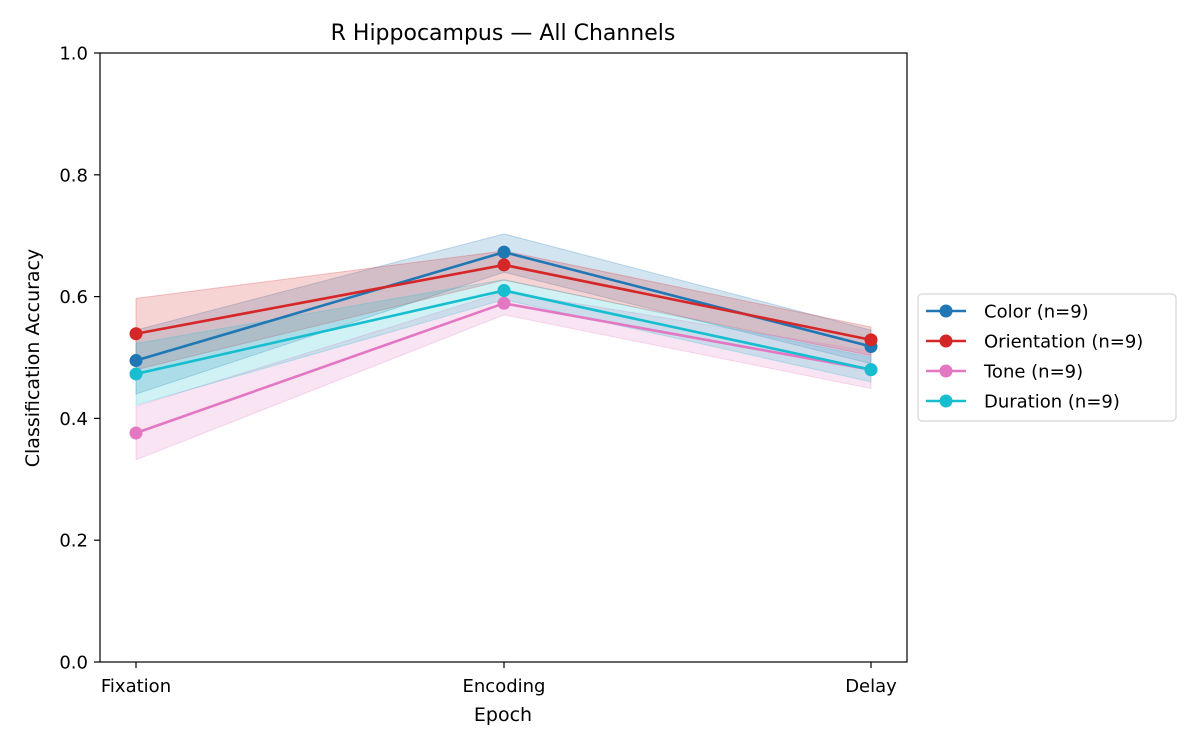 The height and width of the screenshot is (750, 1200). What do you see at coordinates (1063, 342) in the screenshot?
I see `legend-label-orientation: Orientation (n=9)` at bounding box center [1063, 342].